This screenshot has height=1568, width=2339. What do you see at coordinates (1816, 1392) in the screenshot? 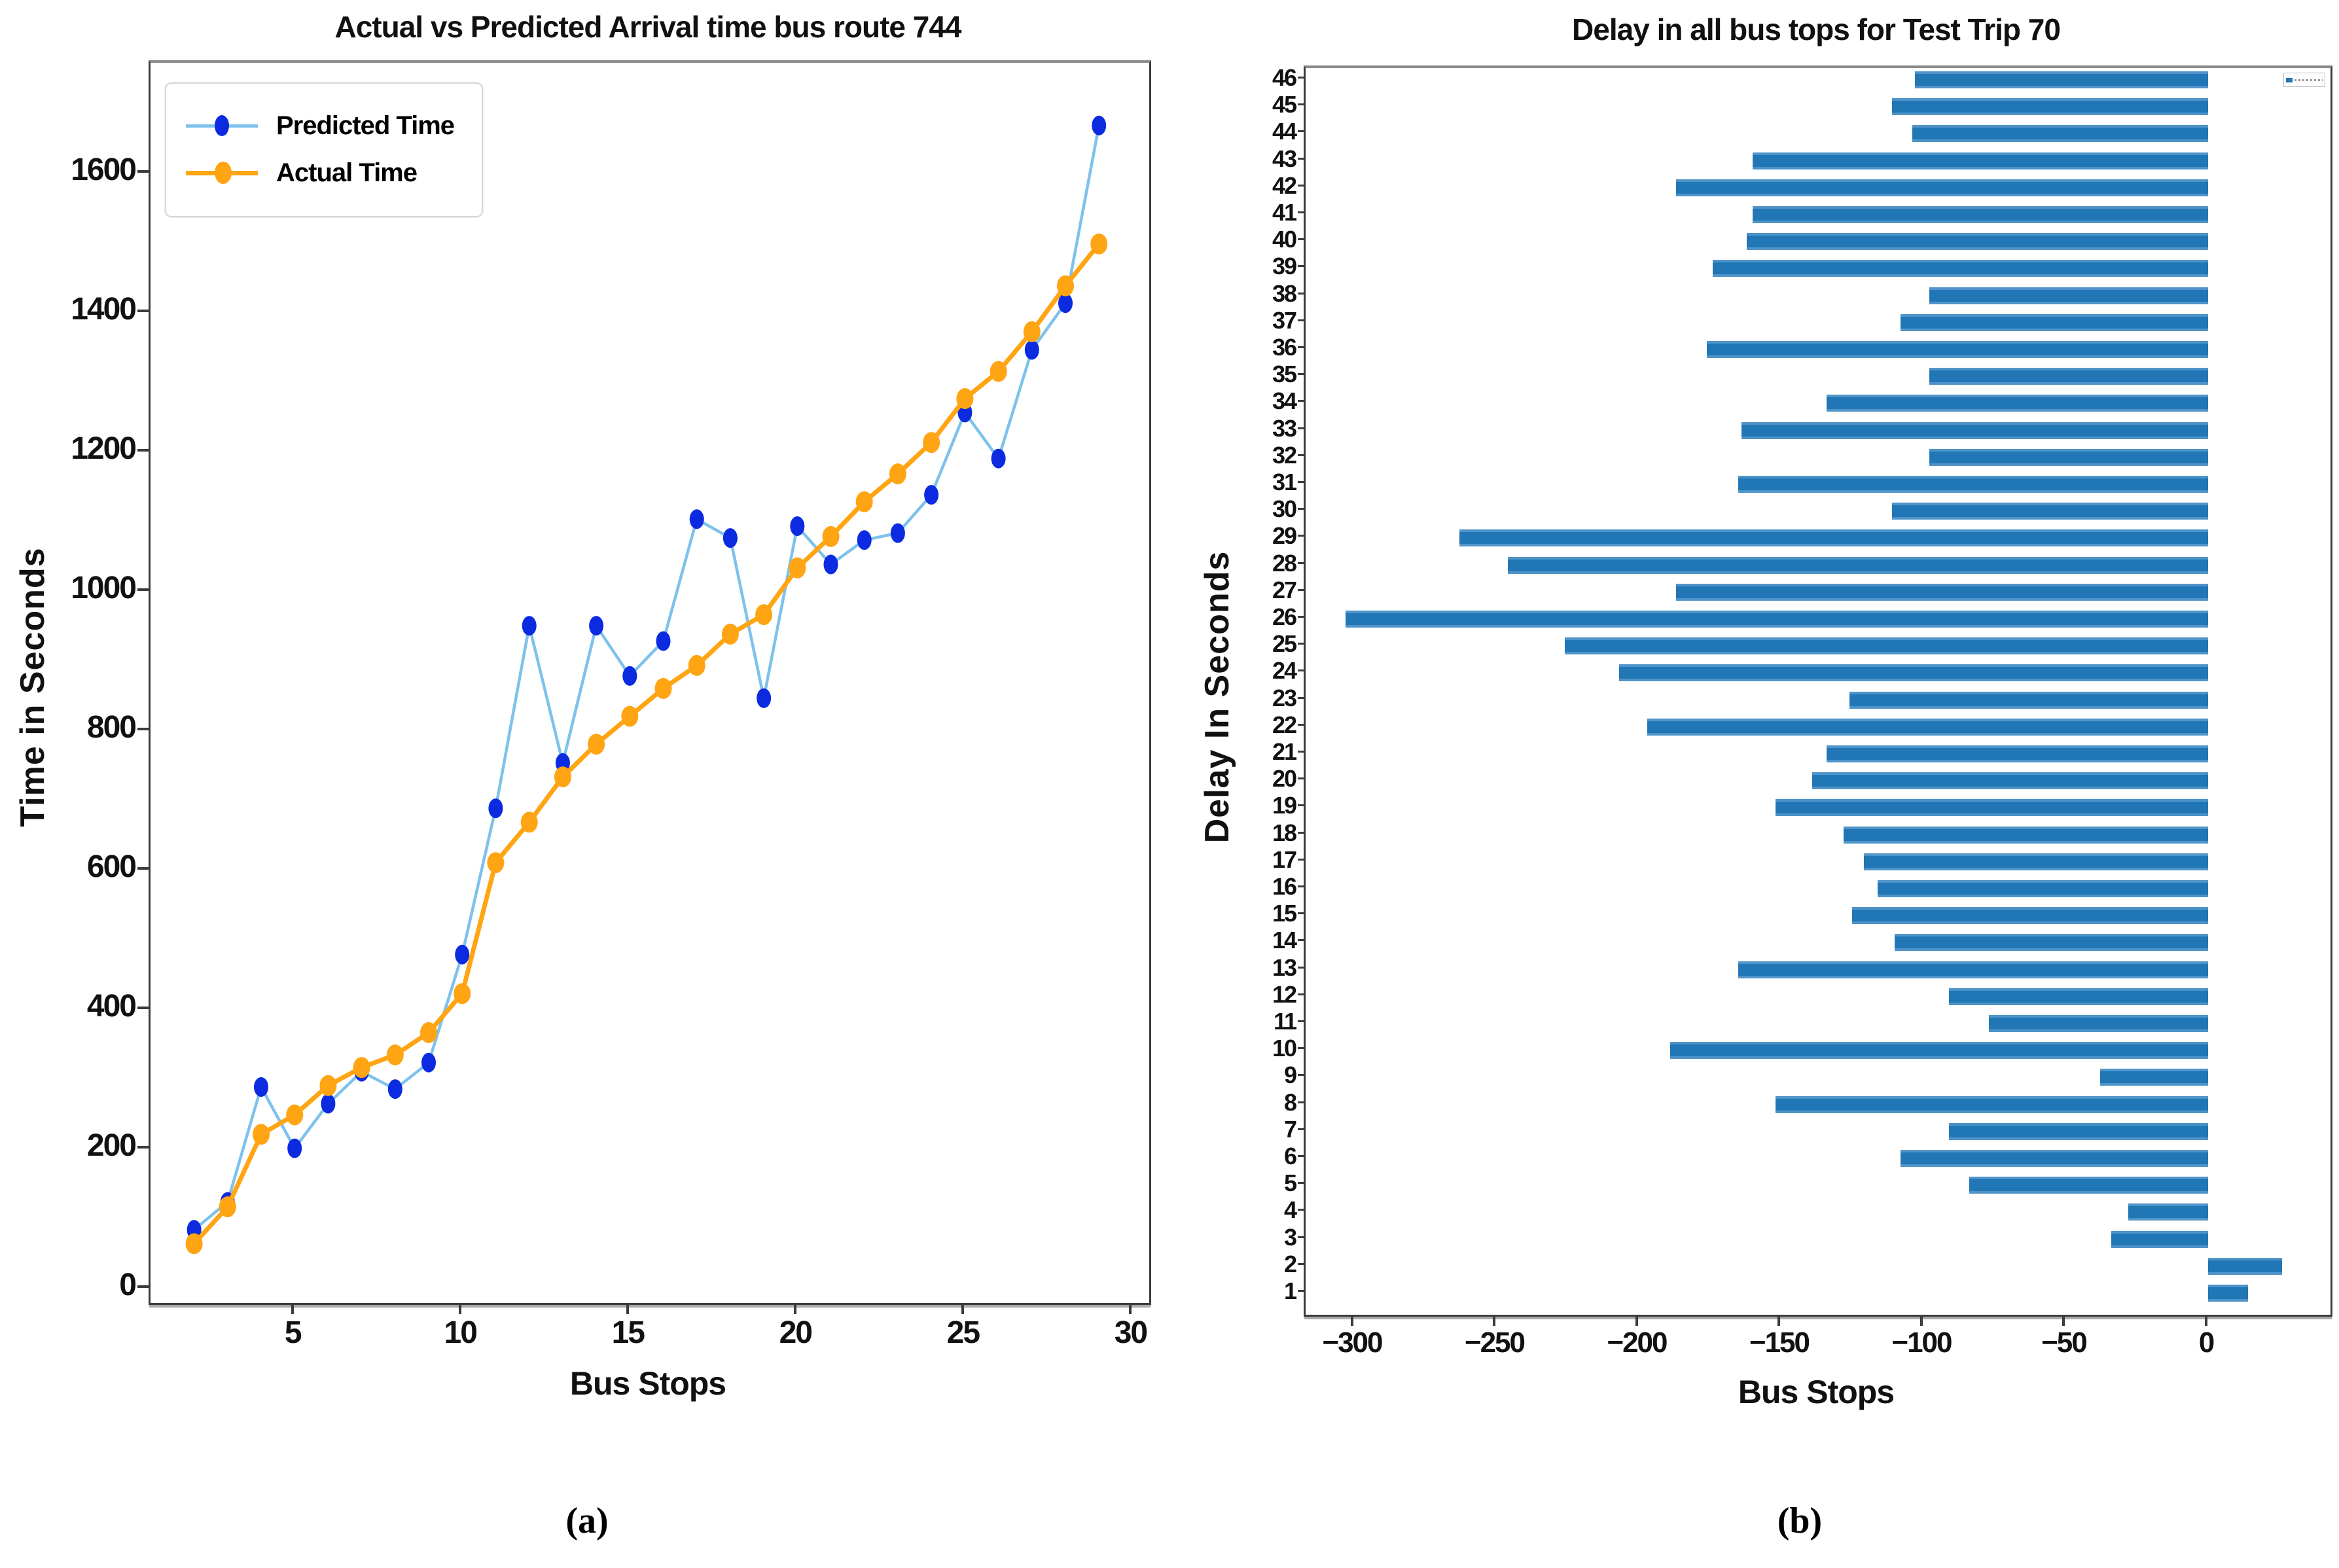
I see `chart-b-x-axis-label: Bus Stops` at bounding box center [1816, 1392].